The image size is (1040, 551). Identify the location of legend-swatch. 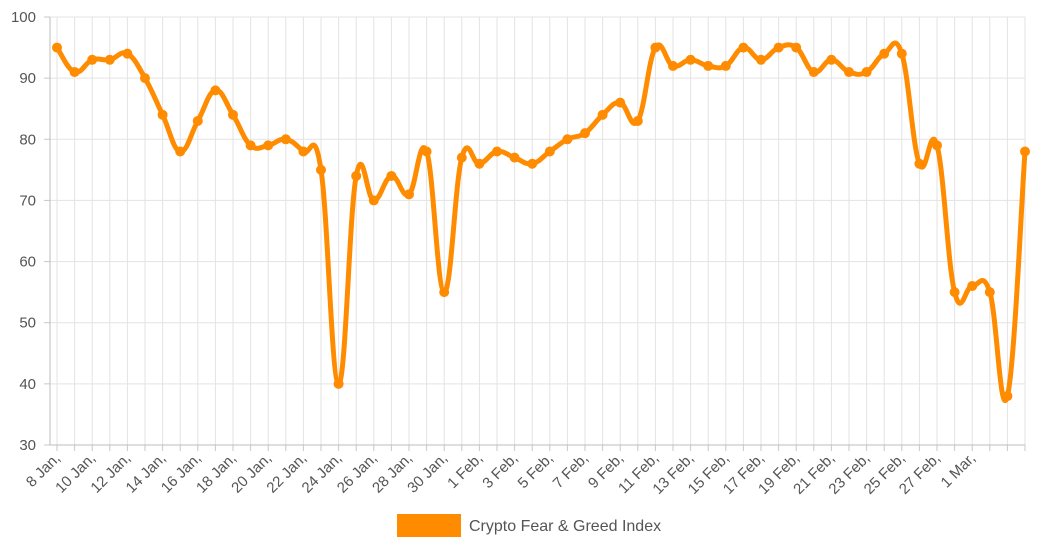
(429, 525).